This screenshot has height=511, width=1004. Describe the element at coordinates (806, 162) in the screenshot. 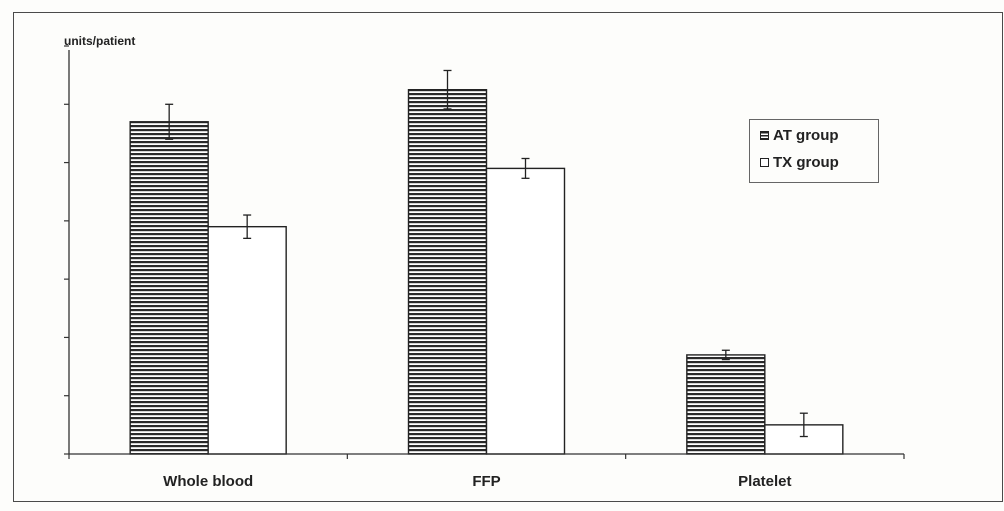

I see `legend-label-tx: TX group` at that location.